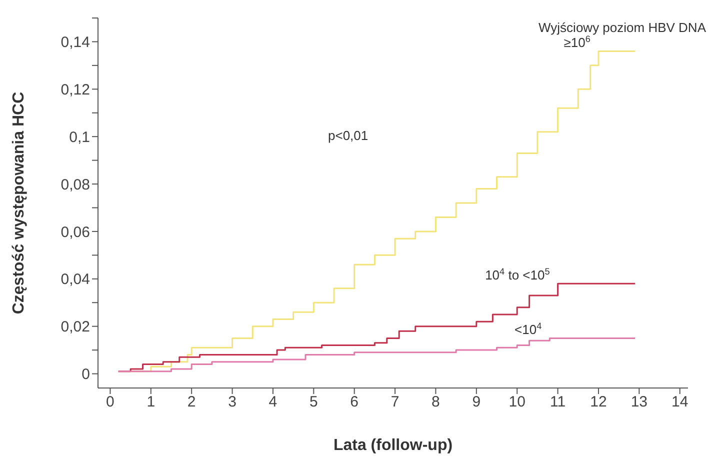  Describe the element at coordinates (191, 402) in the screenshot. I see `x-tick-label: 2` at that location.